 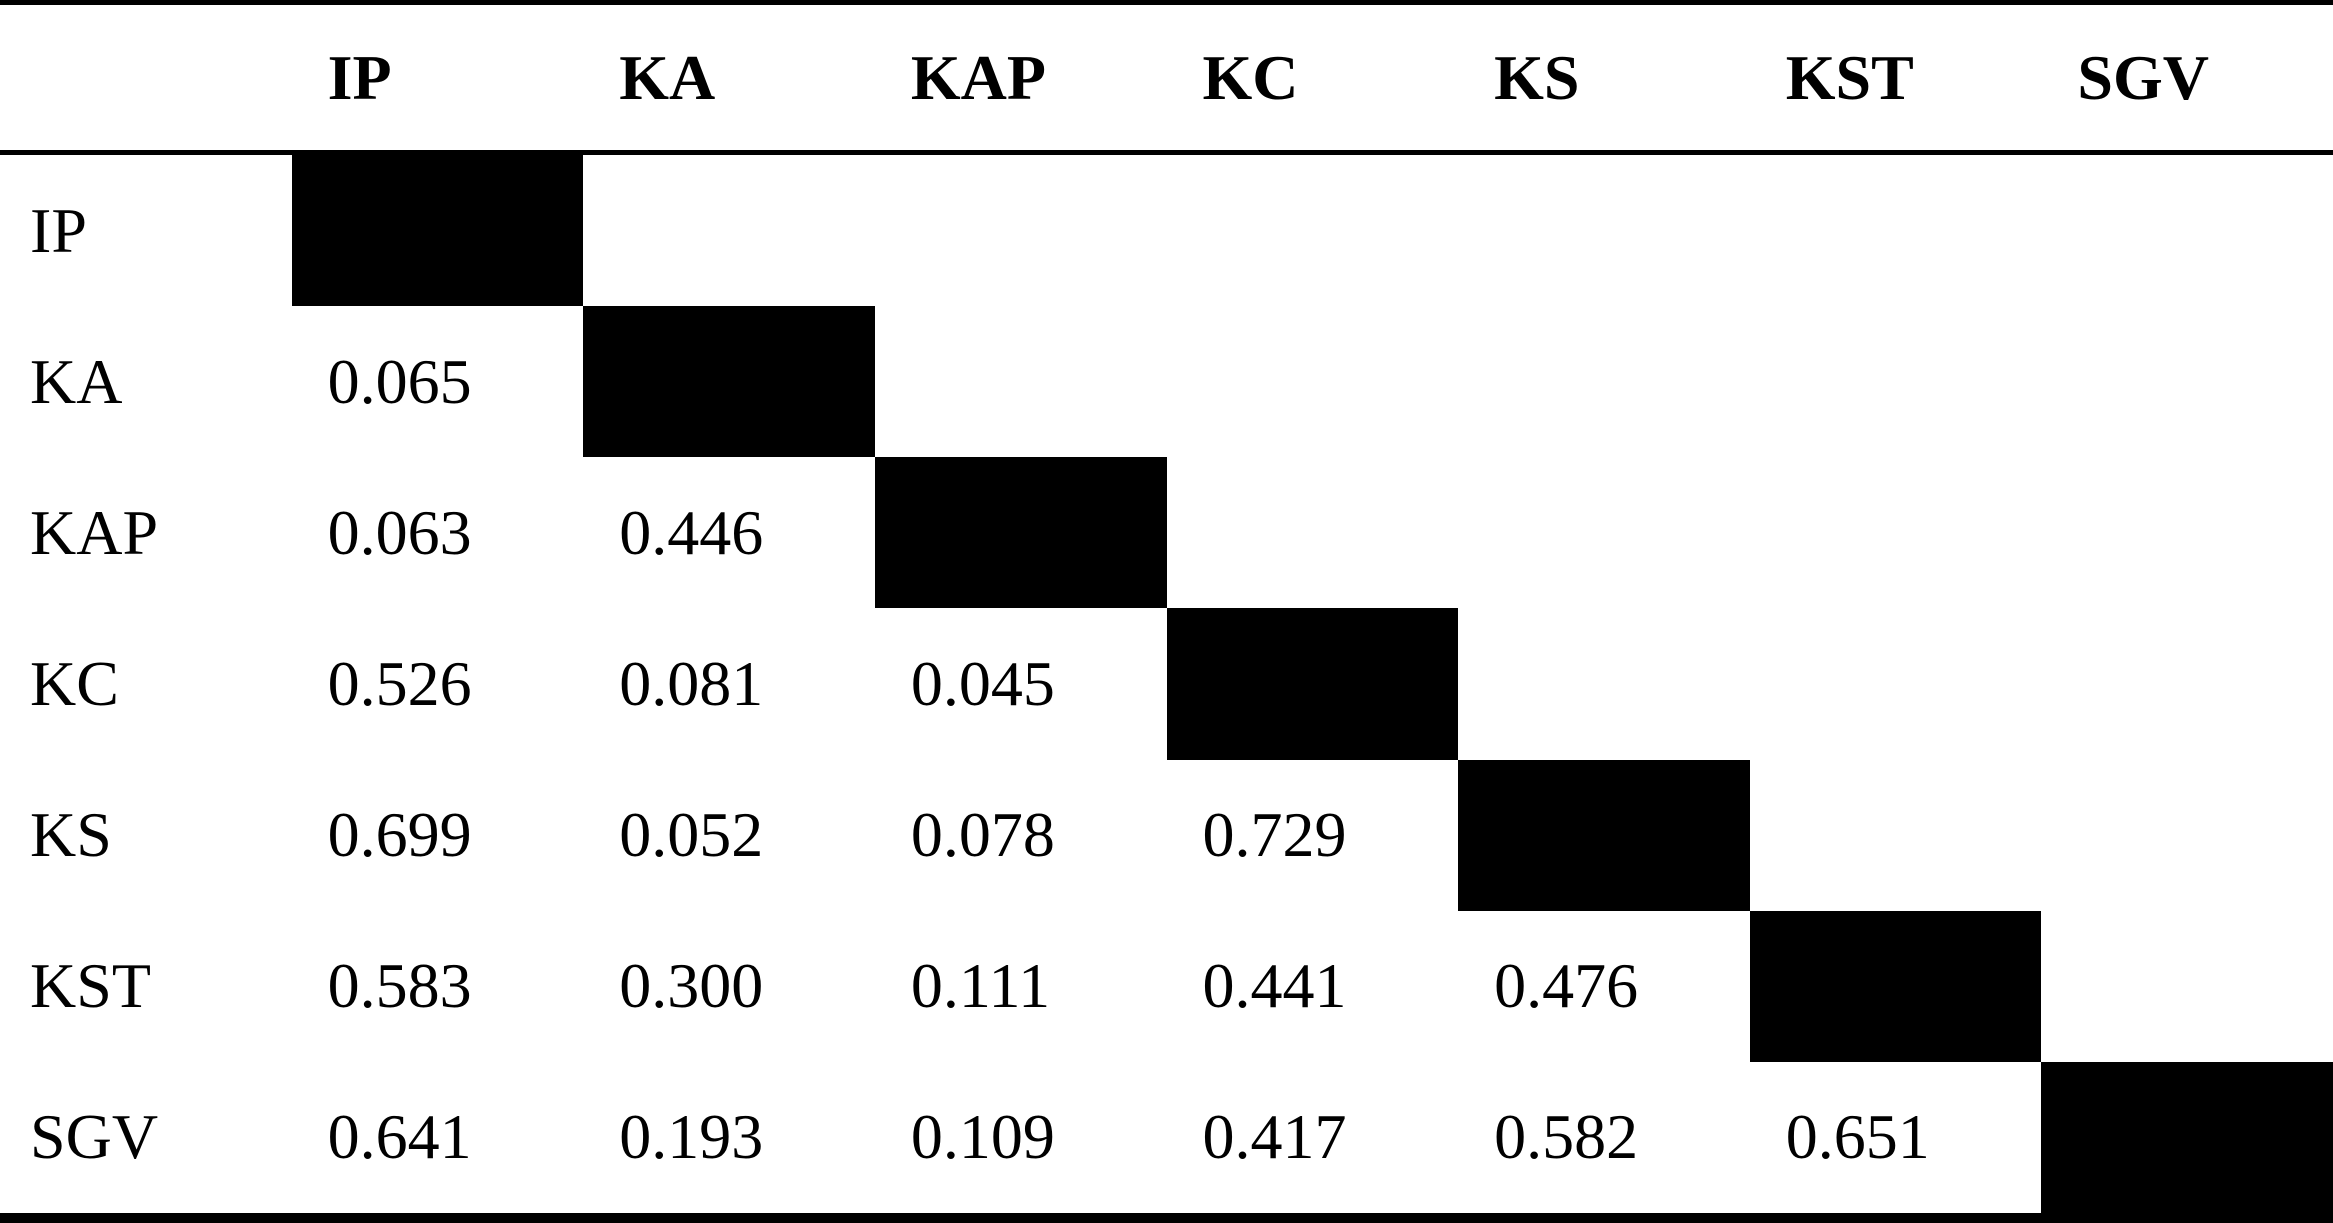 What do you see at coordinates (1604, 835) in the screenshot?
I see `diagonal-cell-ks` at bounding box center [1604, 835].